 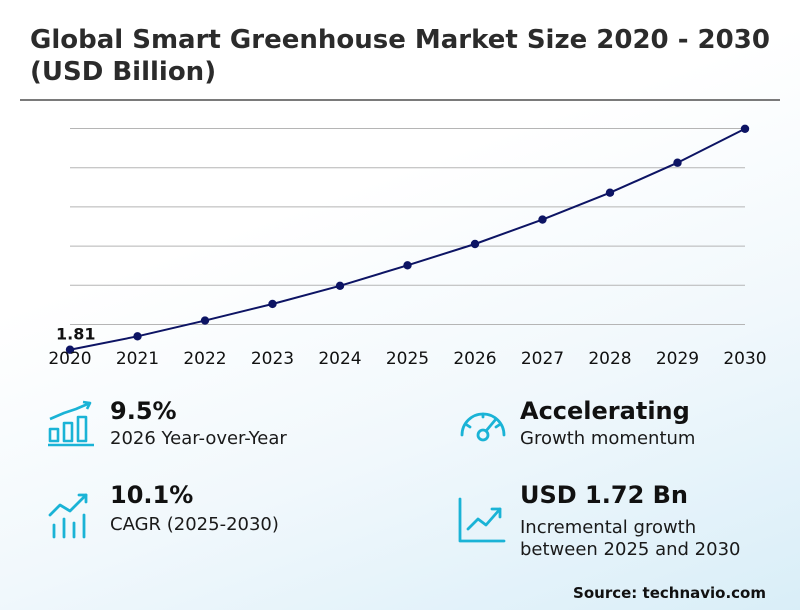 I want to click on kpi-cagr-value: 10.1%, so click(x=152, y=495).